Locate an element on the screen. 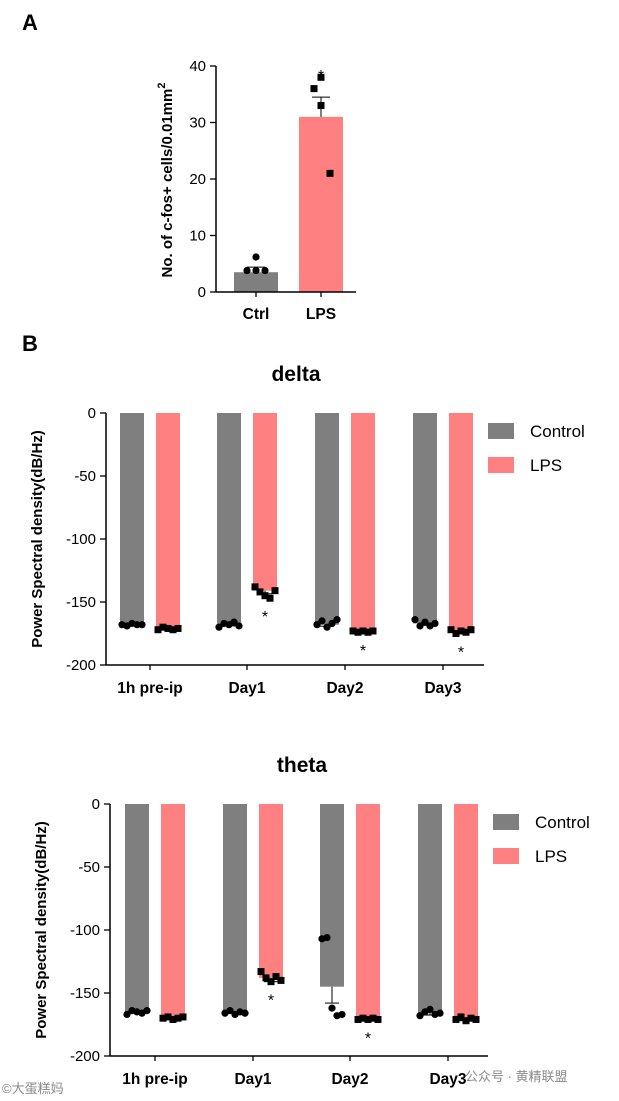 This screenshot has width=619, height=1101. bar-ctrl is located at coordinates (256, 282).